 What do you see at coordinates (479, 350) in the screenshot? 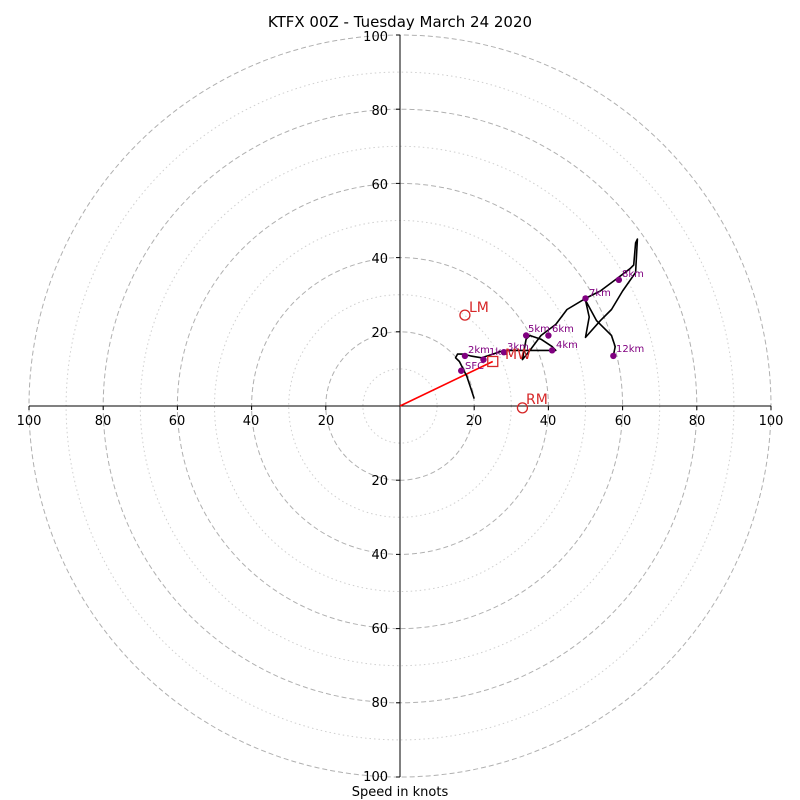
I see `height-label-2km: 2km` at bounding box center [479, 350].